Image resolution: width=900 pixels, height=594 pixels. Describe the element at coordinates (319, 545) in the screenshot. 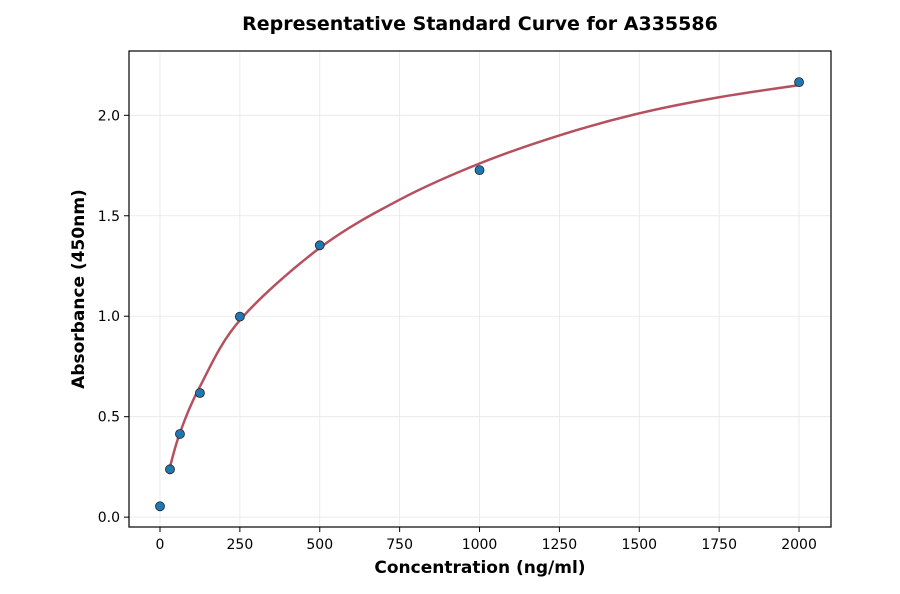

I see `x-tick-label: 500` at that location.